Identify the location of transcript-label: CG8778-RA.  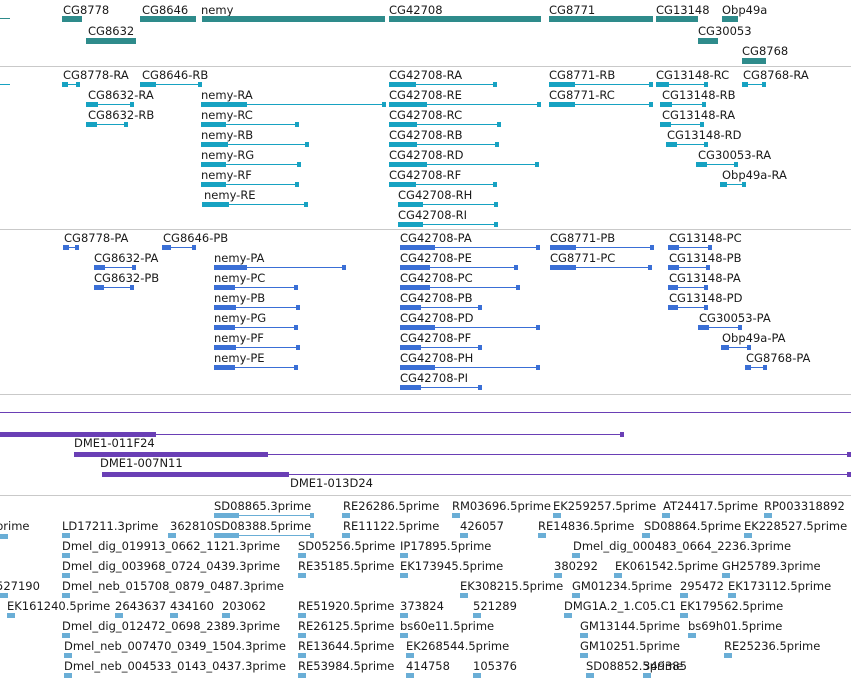
(96, 75).